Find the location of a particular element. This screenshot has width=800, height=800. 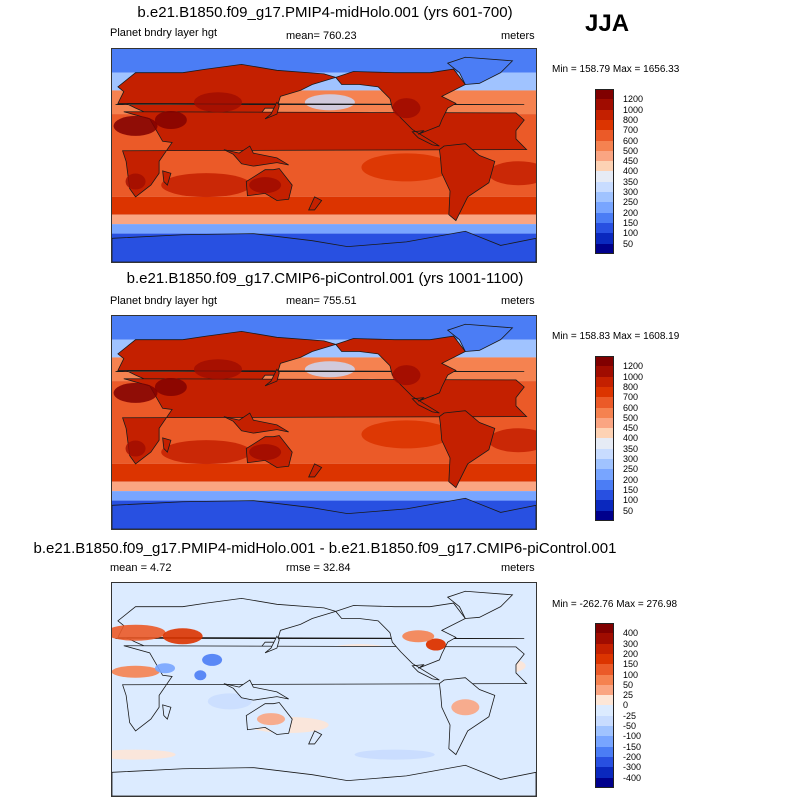

colorbar-tick-label: 450 is located at coordinates (631, 161).